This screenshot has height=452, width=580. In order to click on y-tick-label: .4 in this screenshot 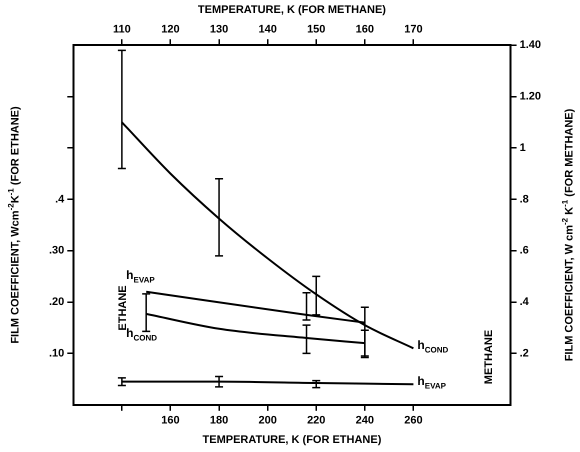, I will do `click(60, 199)`.